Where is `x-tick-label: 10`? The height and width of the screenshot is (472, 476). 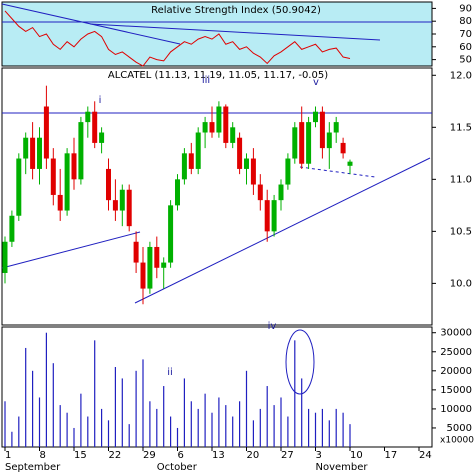
x-tick-label: 10 is located at coordinates (356, 455).